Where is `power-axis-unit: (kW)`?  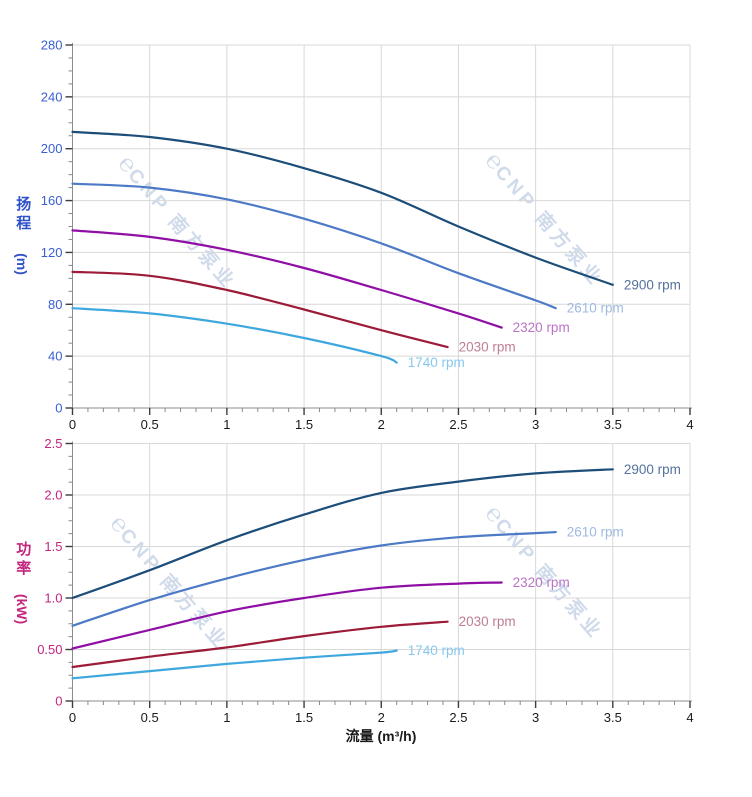
power-axis-unit: (kW) is located at coordinates (21, 609).